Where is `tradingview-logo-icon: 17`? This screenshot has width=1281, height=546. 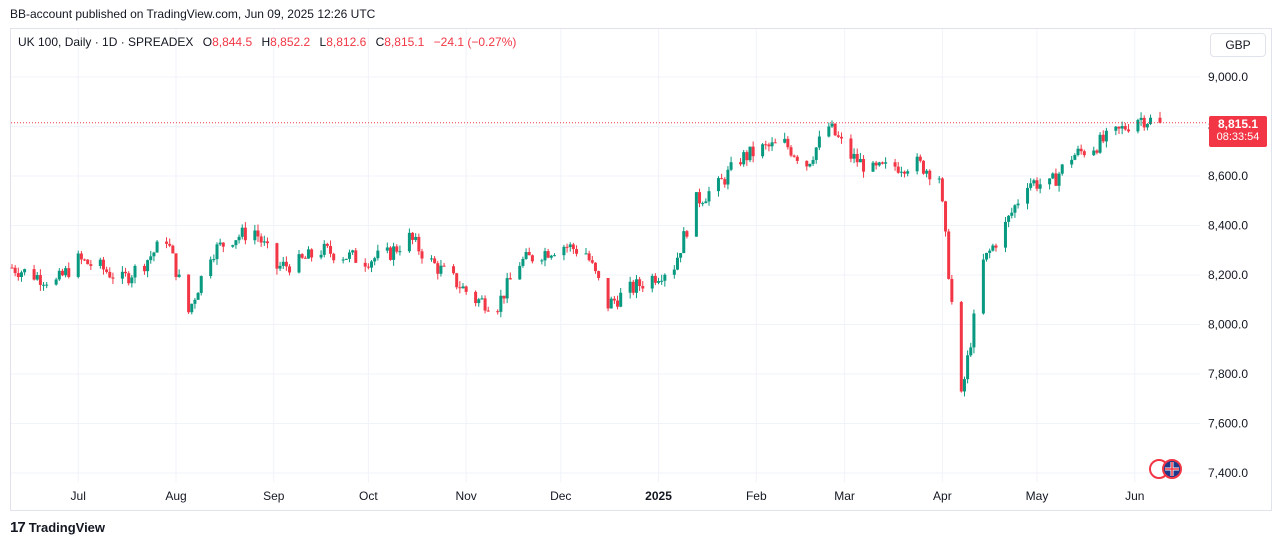 tradingview-logo-icon: 17 is located at coordinates (18, 527).